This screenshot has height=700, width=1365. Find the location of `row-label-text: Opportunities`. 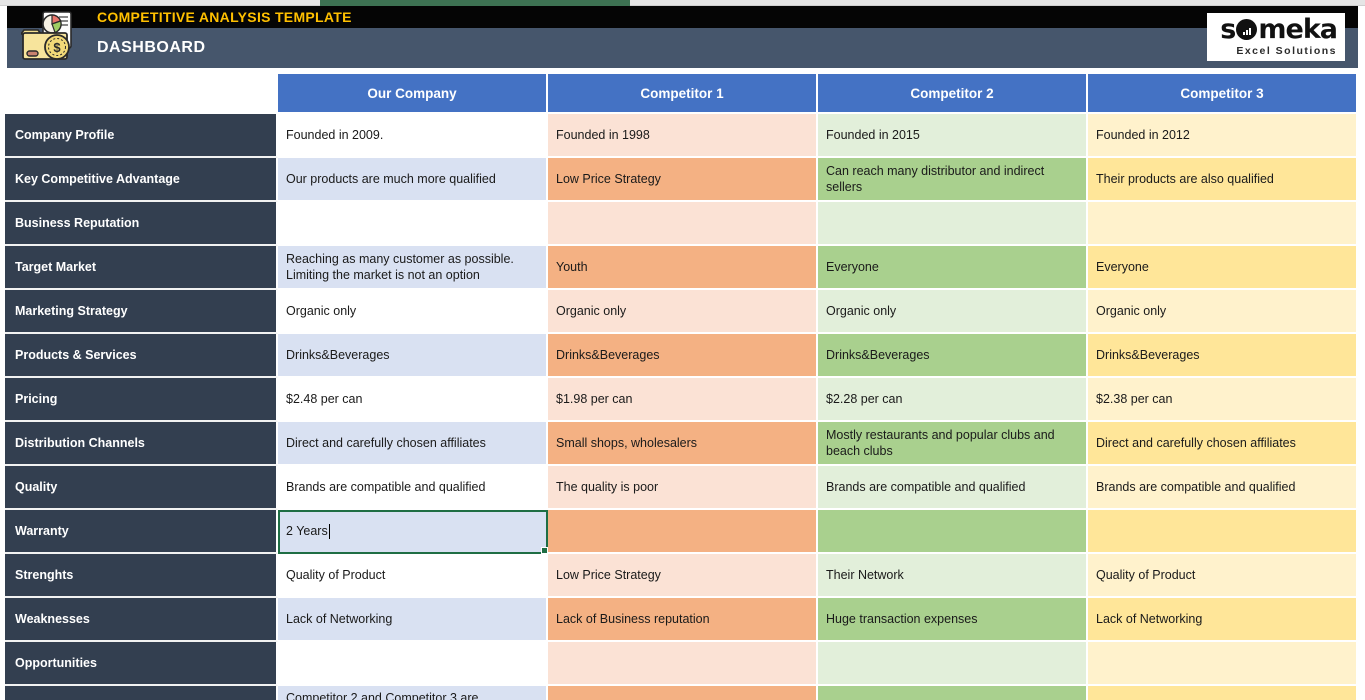

row-label-text: Opportunities is located at coordinates (56, 663).